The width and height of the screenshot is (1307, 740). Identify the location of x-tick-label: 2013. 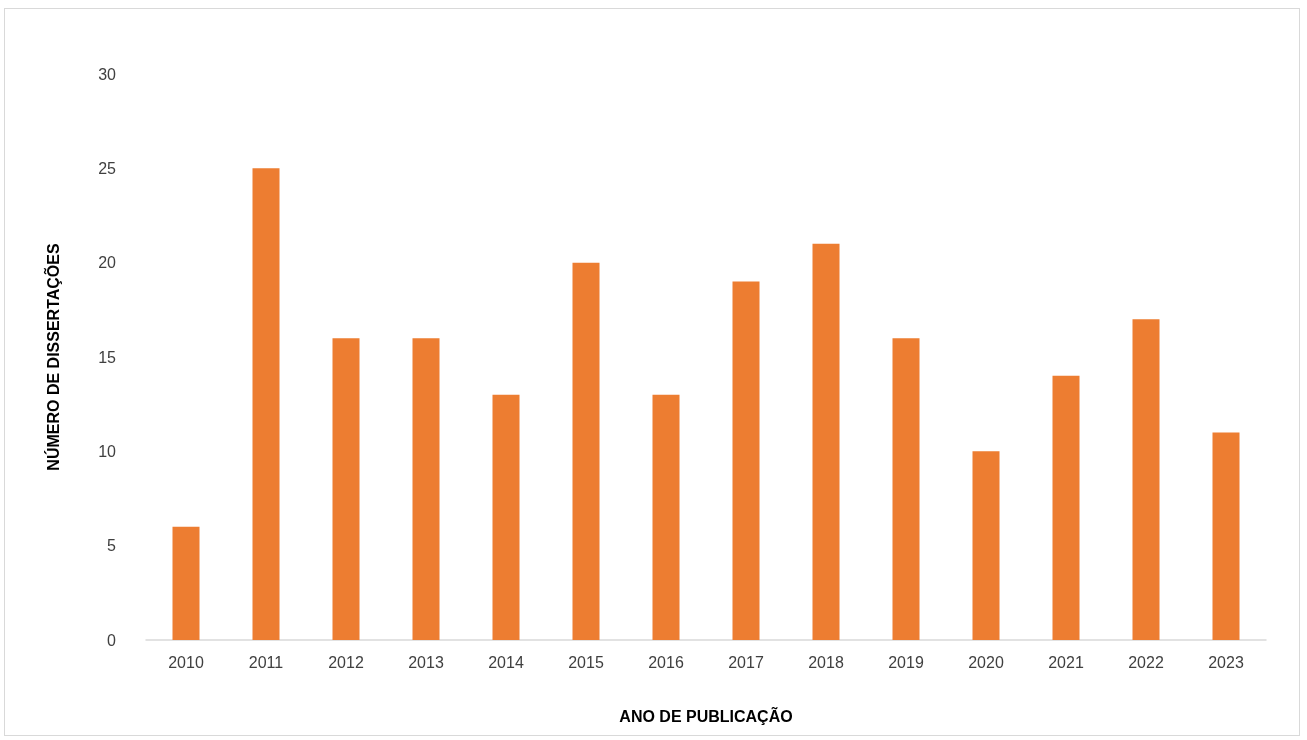
(426, 662).